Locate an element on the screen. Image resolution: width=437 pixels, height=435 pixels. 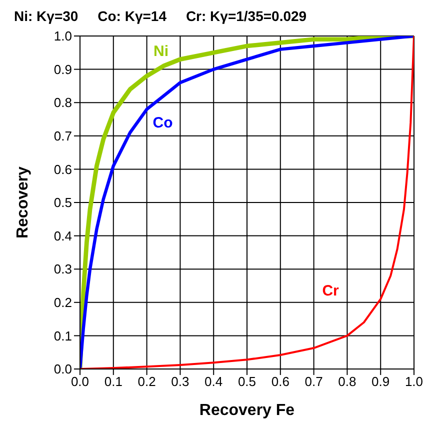
y-tick-label: 1.0 is located at coordinates (63, 36).